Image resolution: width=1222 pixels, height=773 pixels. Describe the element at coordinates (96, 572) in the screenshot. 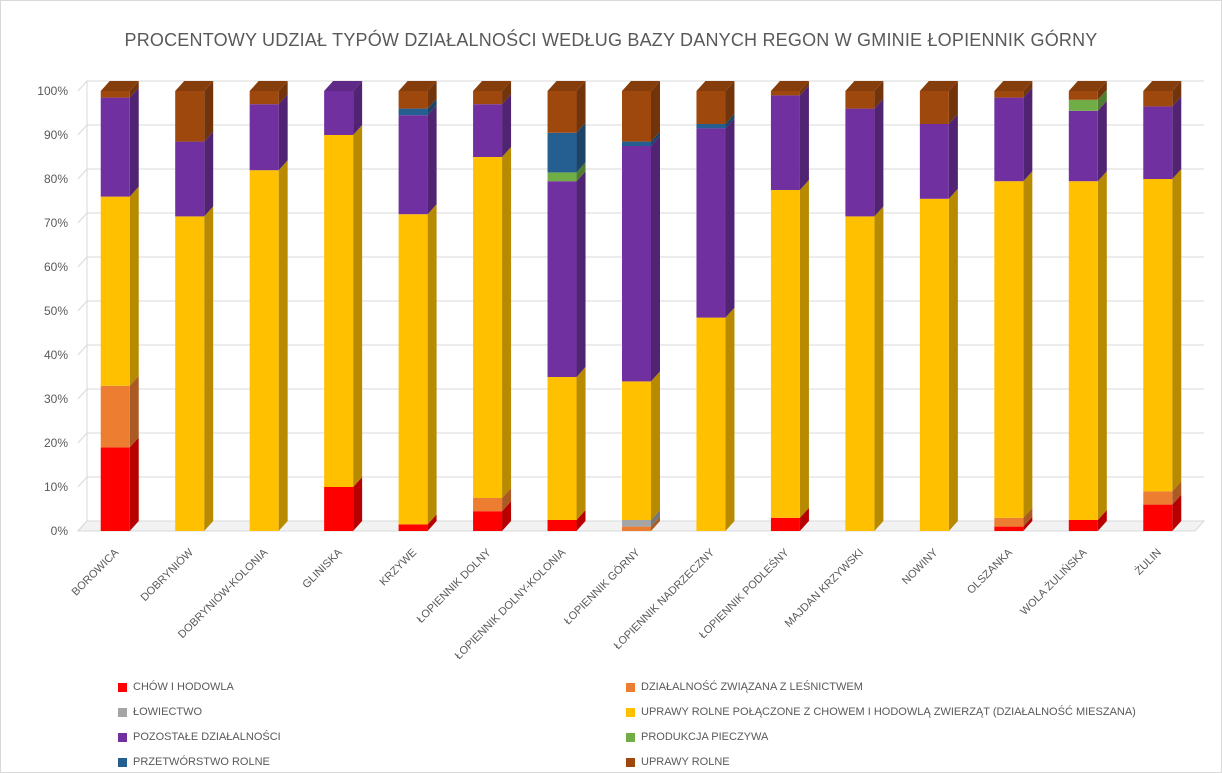

I see `x-tick-label: BOROWICA` at that location.